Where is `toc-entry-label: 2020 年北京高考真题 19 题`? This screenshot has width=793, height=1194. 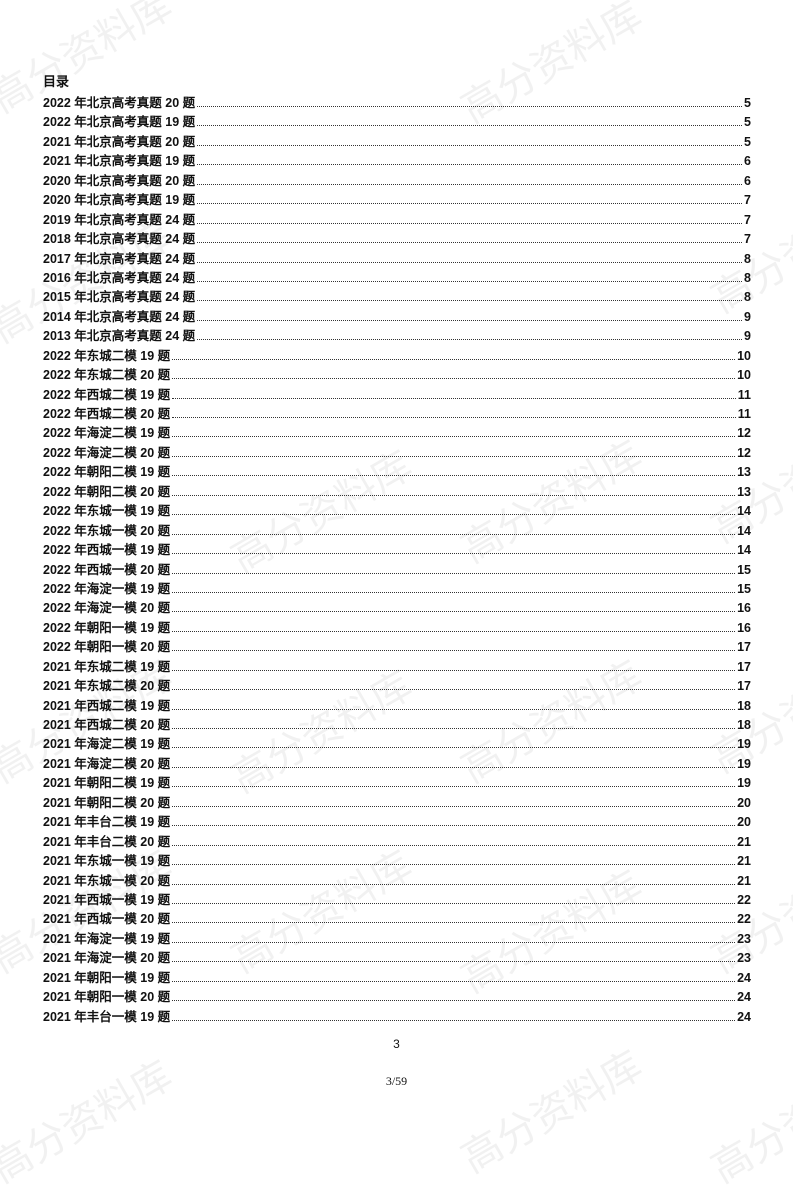
toc-entry-label: 2020 年北京高考真题 19 题 is located at coordinates (119, 200).